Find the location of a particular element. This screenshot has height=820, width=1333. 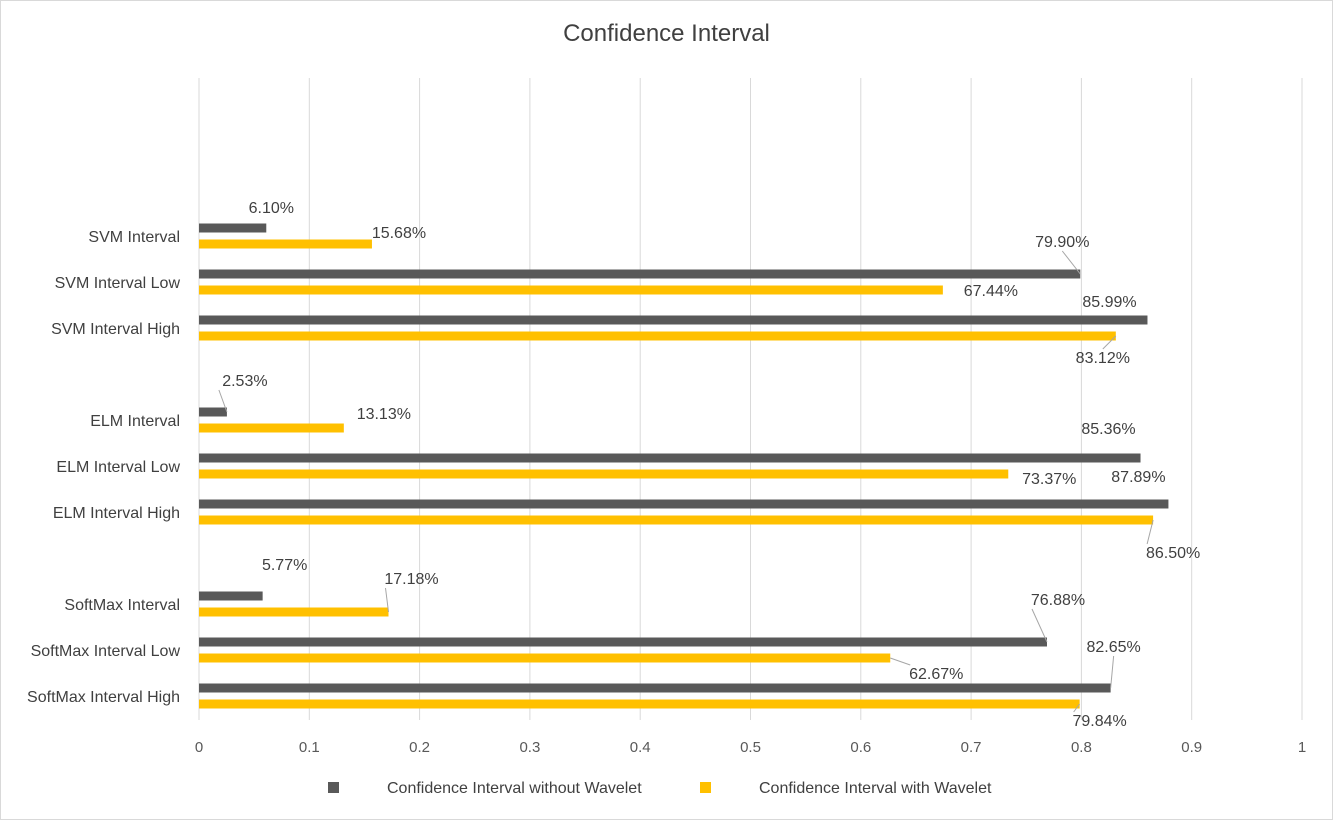

data-label: 73.37% is located at coordinates (1049, 479).